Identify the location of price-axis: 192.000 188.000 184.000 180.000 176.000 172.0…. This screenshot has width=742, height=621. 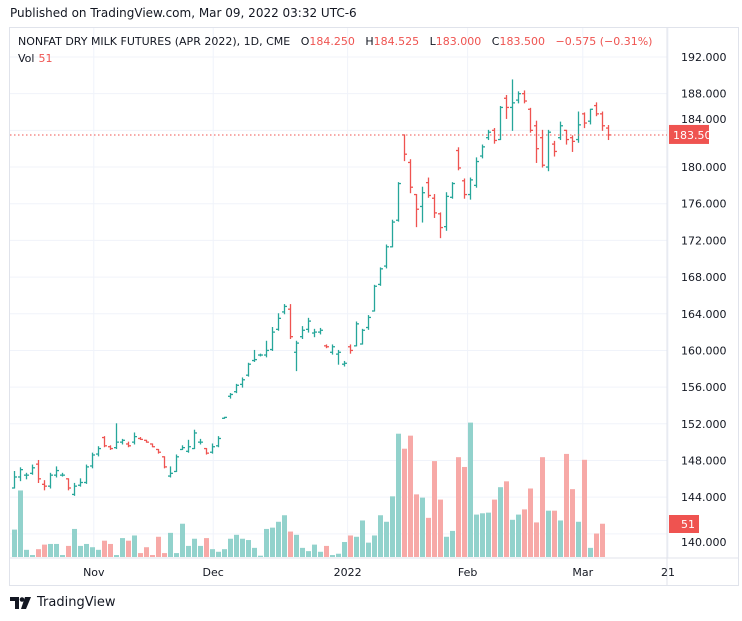
(704, 300).